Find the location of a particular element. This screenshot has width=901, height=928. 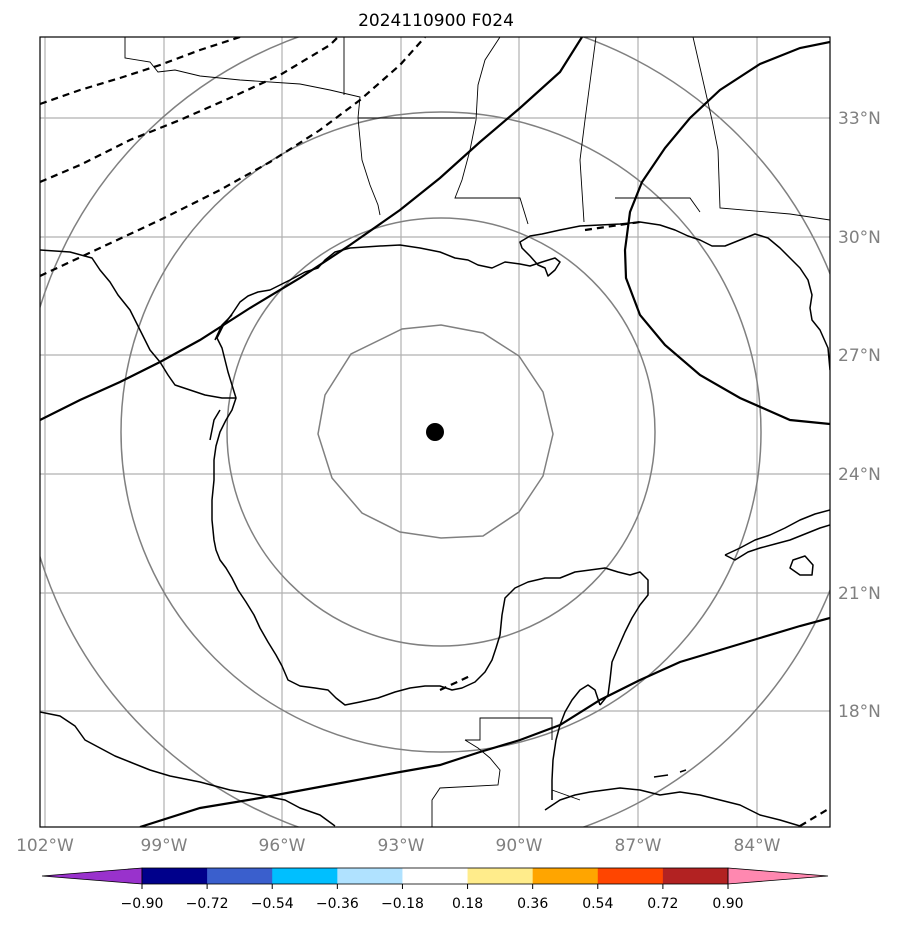

lat-label-21: 21°N is located at coordinates (859, 594).